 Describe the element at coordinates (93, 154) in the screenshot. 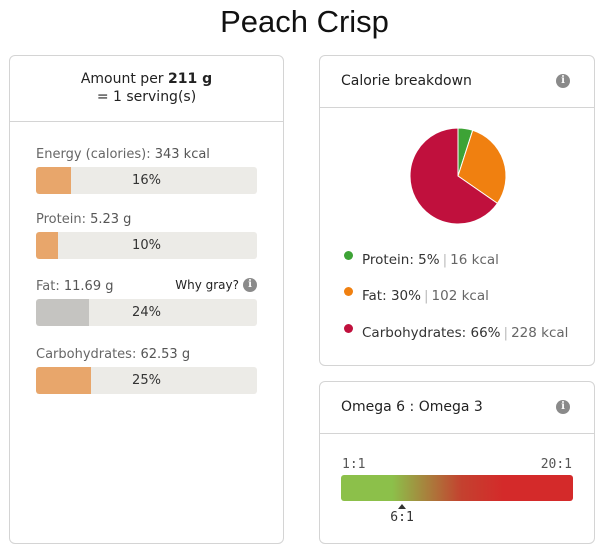

I see `nutrient-label: Energy (calories):` at that location.